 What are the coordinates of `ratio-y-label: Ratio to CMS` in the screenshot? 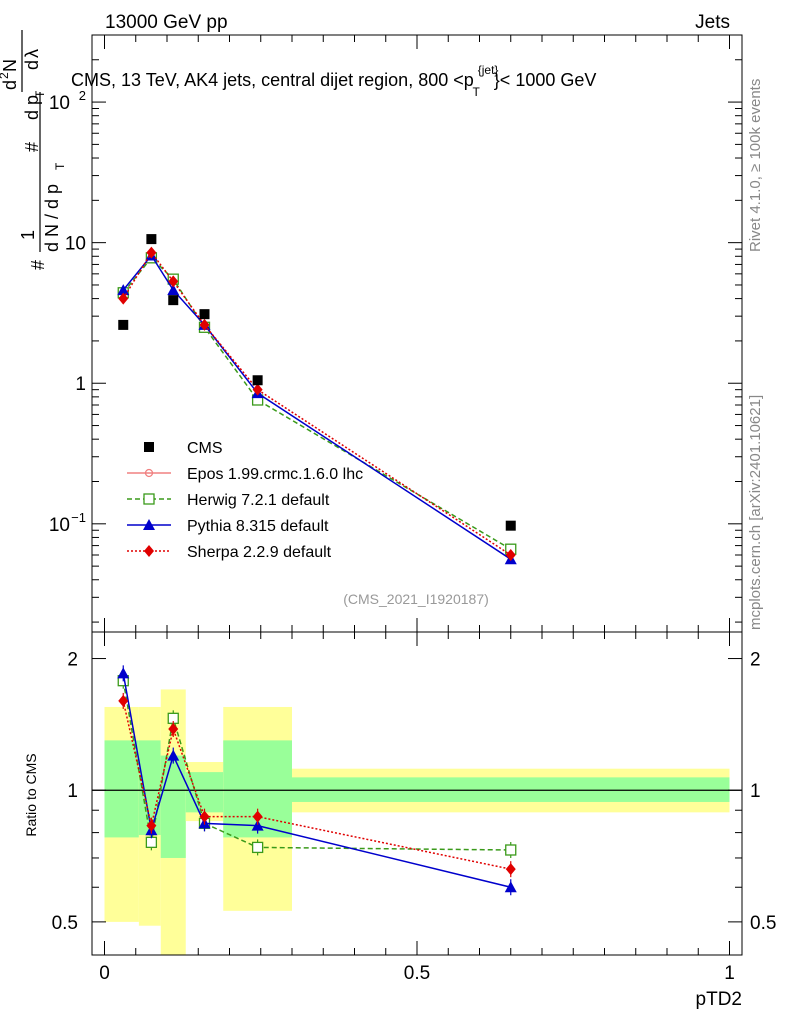 It's located at (31, 794).